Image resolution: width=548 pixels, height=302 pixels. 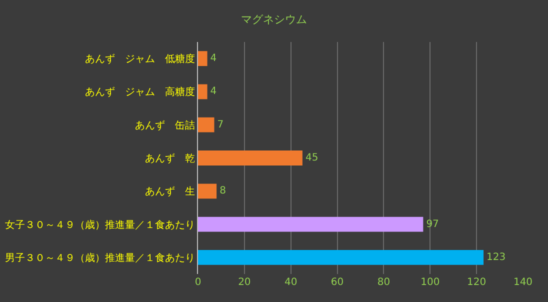 What do you see at coordinates (496, 257) in the screenshot?
I see `data-label: 123` at bounding box center [496, 257].